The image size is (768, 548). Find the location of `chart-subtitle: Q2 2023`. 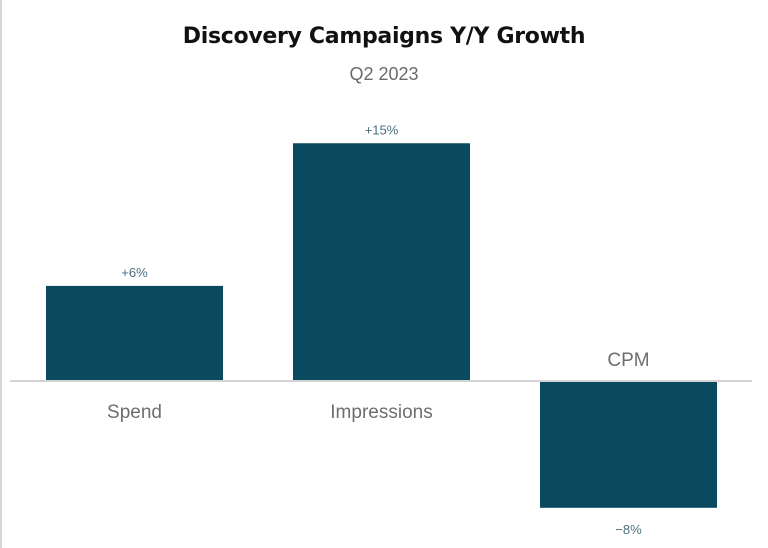

chart-subtitle: Q2 2023 is located at coordinates (384, 74).